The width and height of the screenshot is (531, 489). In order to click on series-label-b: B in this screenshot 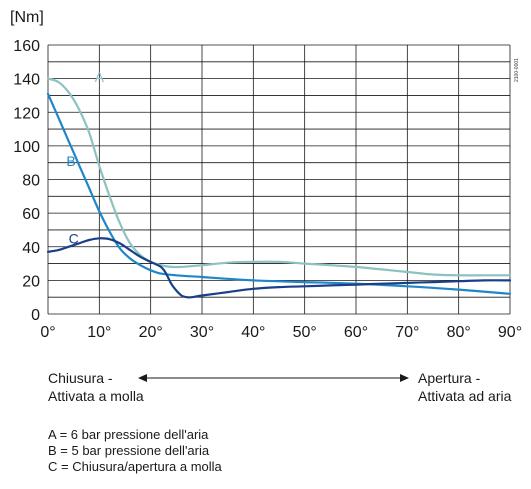, I will do `click(70, 161)`.